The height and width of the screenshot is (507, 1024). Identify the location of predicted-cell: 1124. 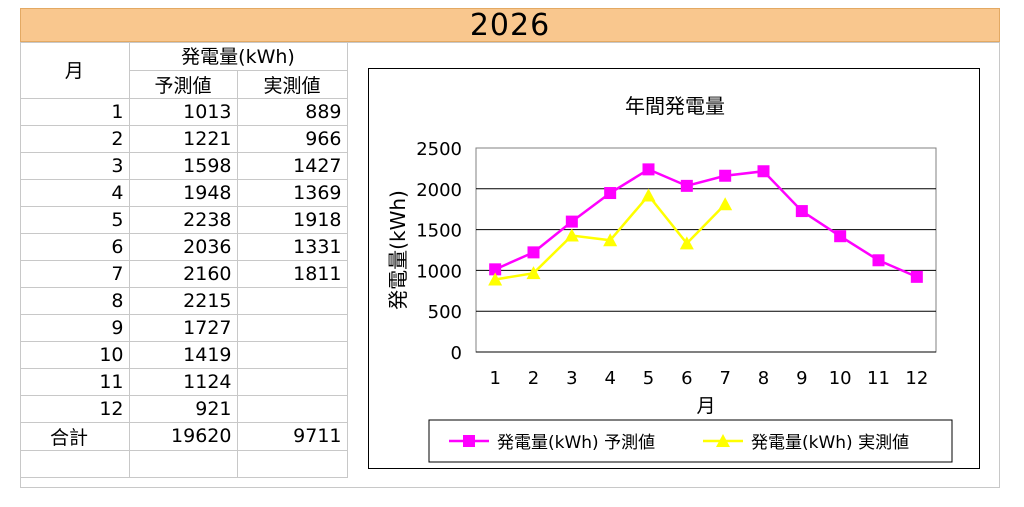
(183, 382).